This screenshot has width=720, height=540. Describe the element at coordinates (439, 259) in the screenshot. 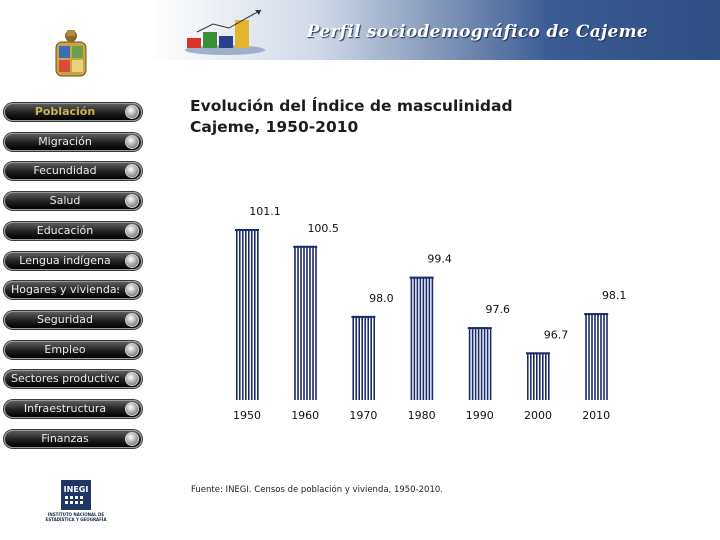

I see `data-label-1980: 99.4` at that location.